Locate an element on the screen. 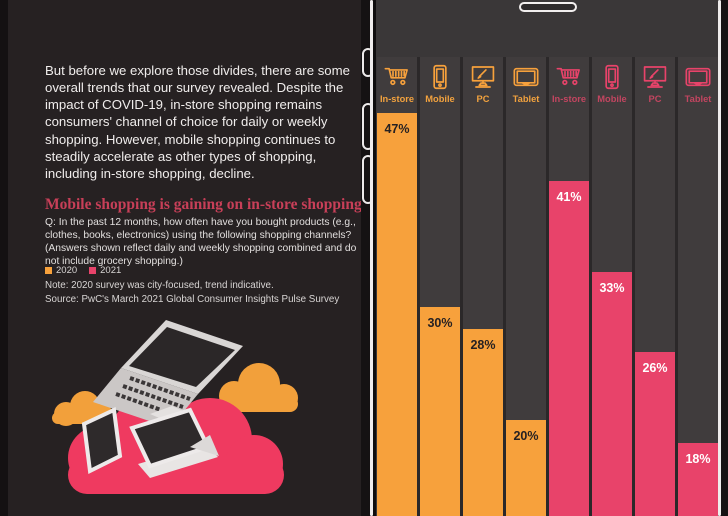  chart-column-tablet-2021: Tablet 18% is located at coordinates (698, 286).